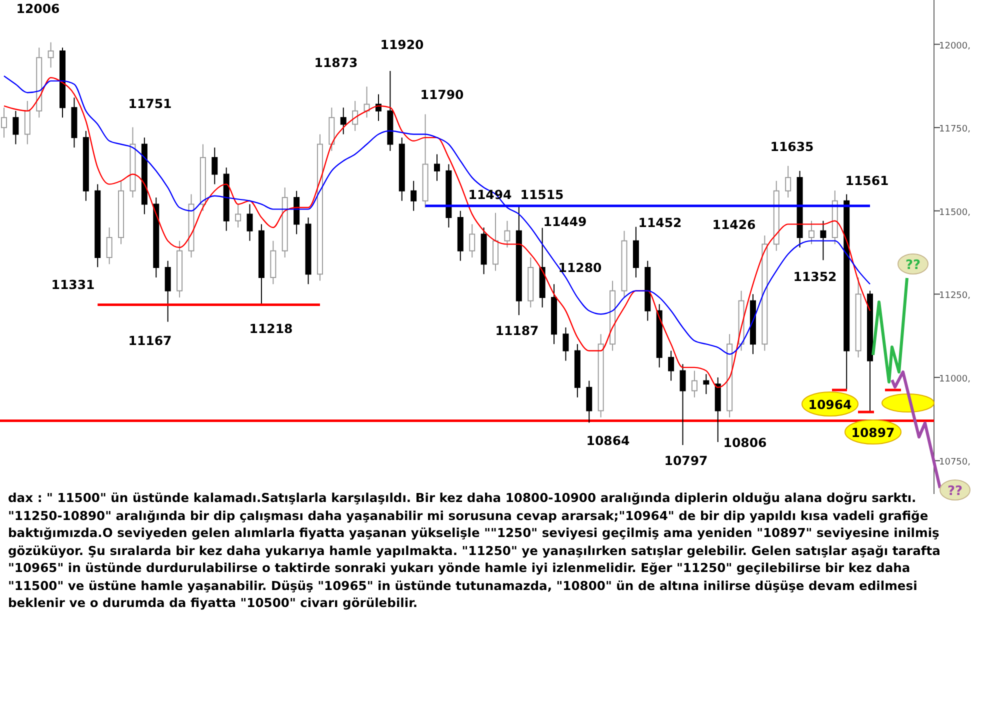  I want to click on y-tick-label: 10750,, so click(954, 463).